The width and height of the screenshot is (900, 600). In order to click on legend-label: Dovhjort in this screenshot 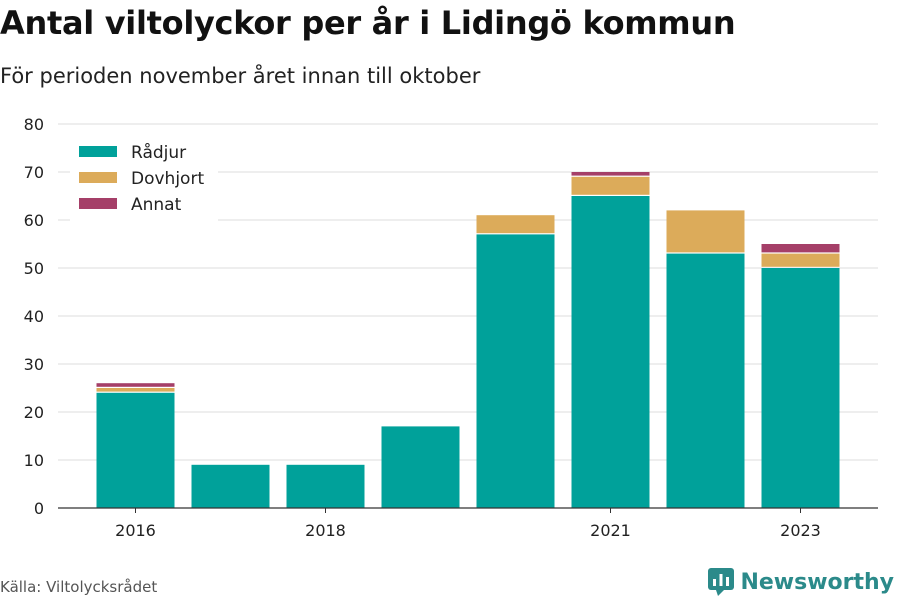, I will do `click(167, 179)`.